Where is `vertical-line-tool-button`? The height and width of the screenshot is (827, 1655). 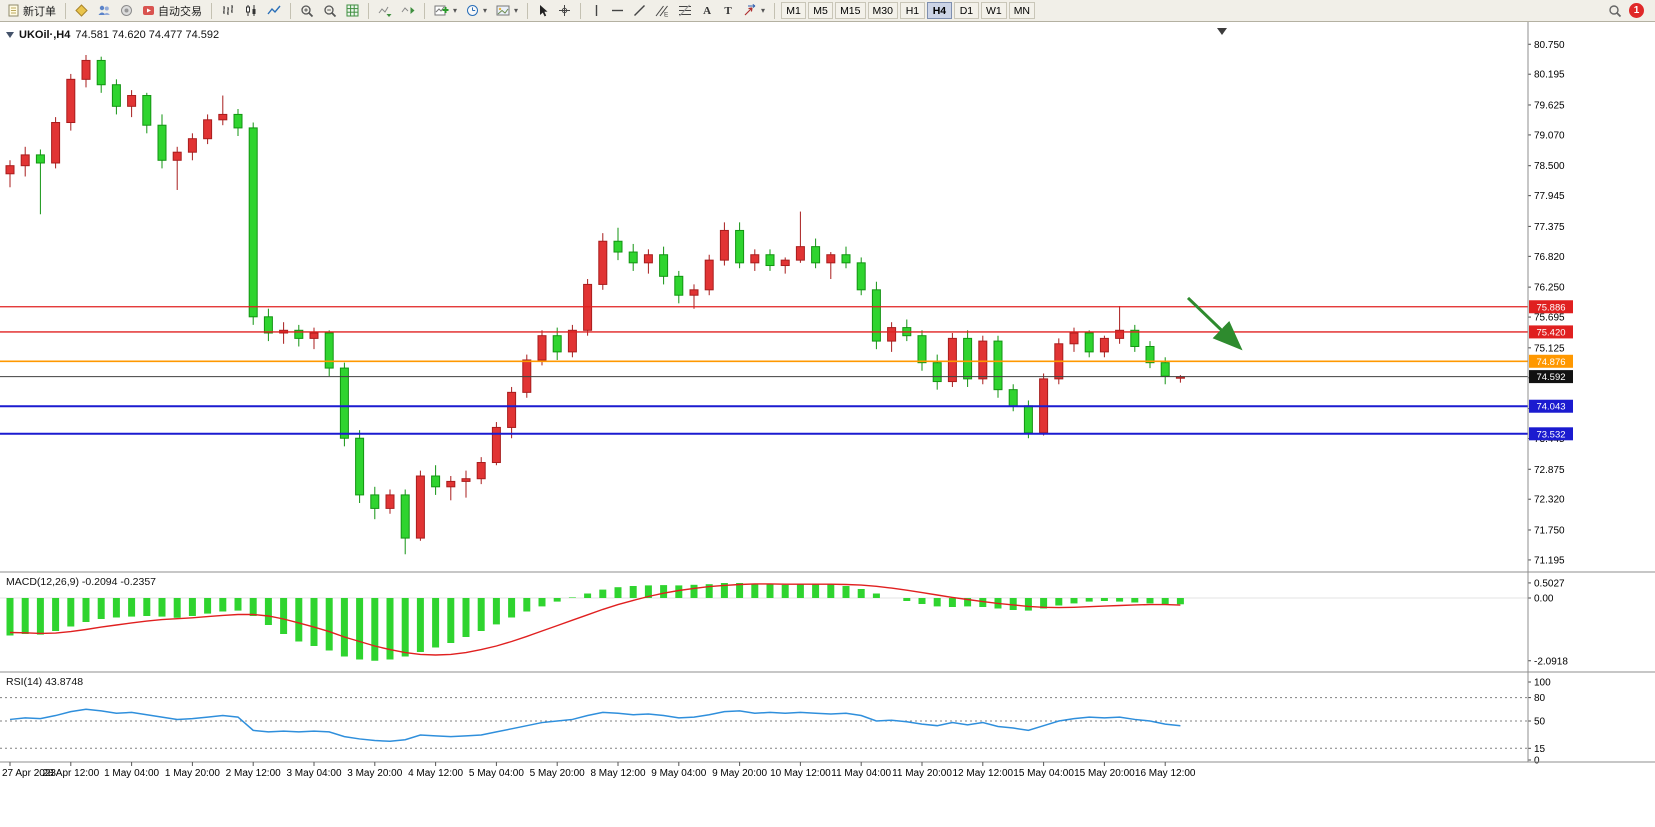 vertical-line-tool-button is located at coordinates (596, 11).